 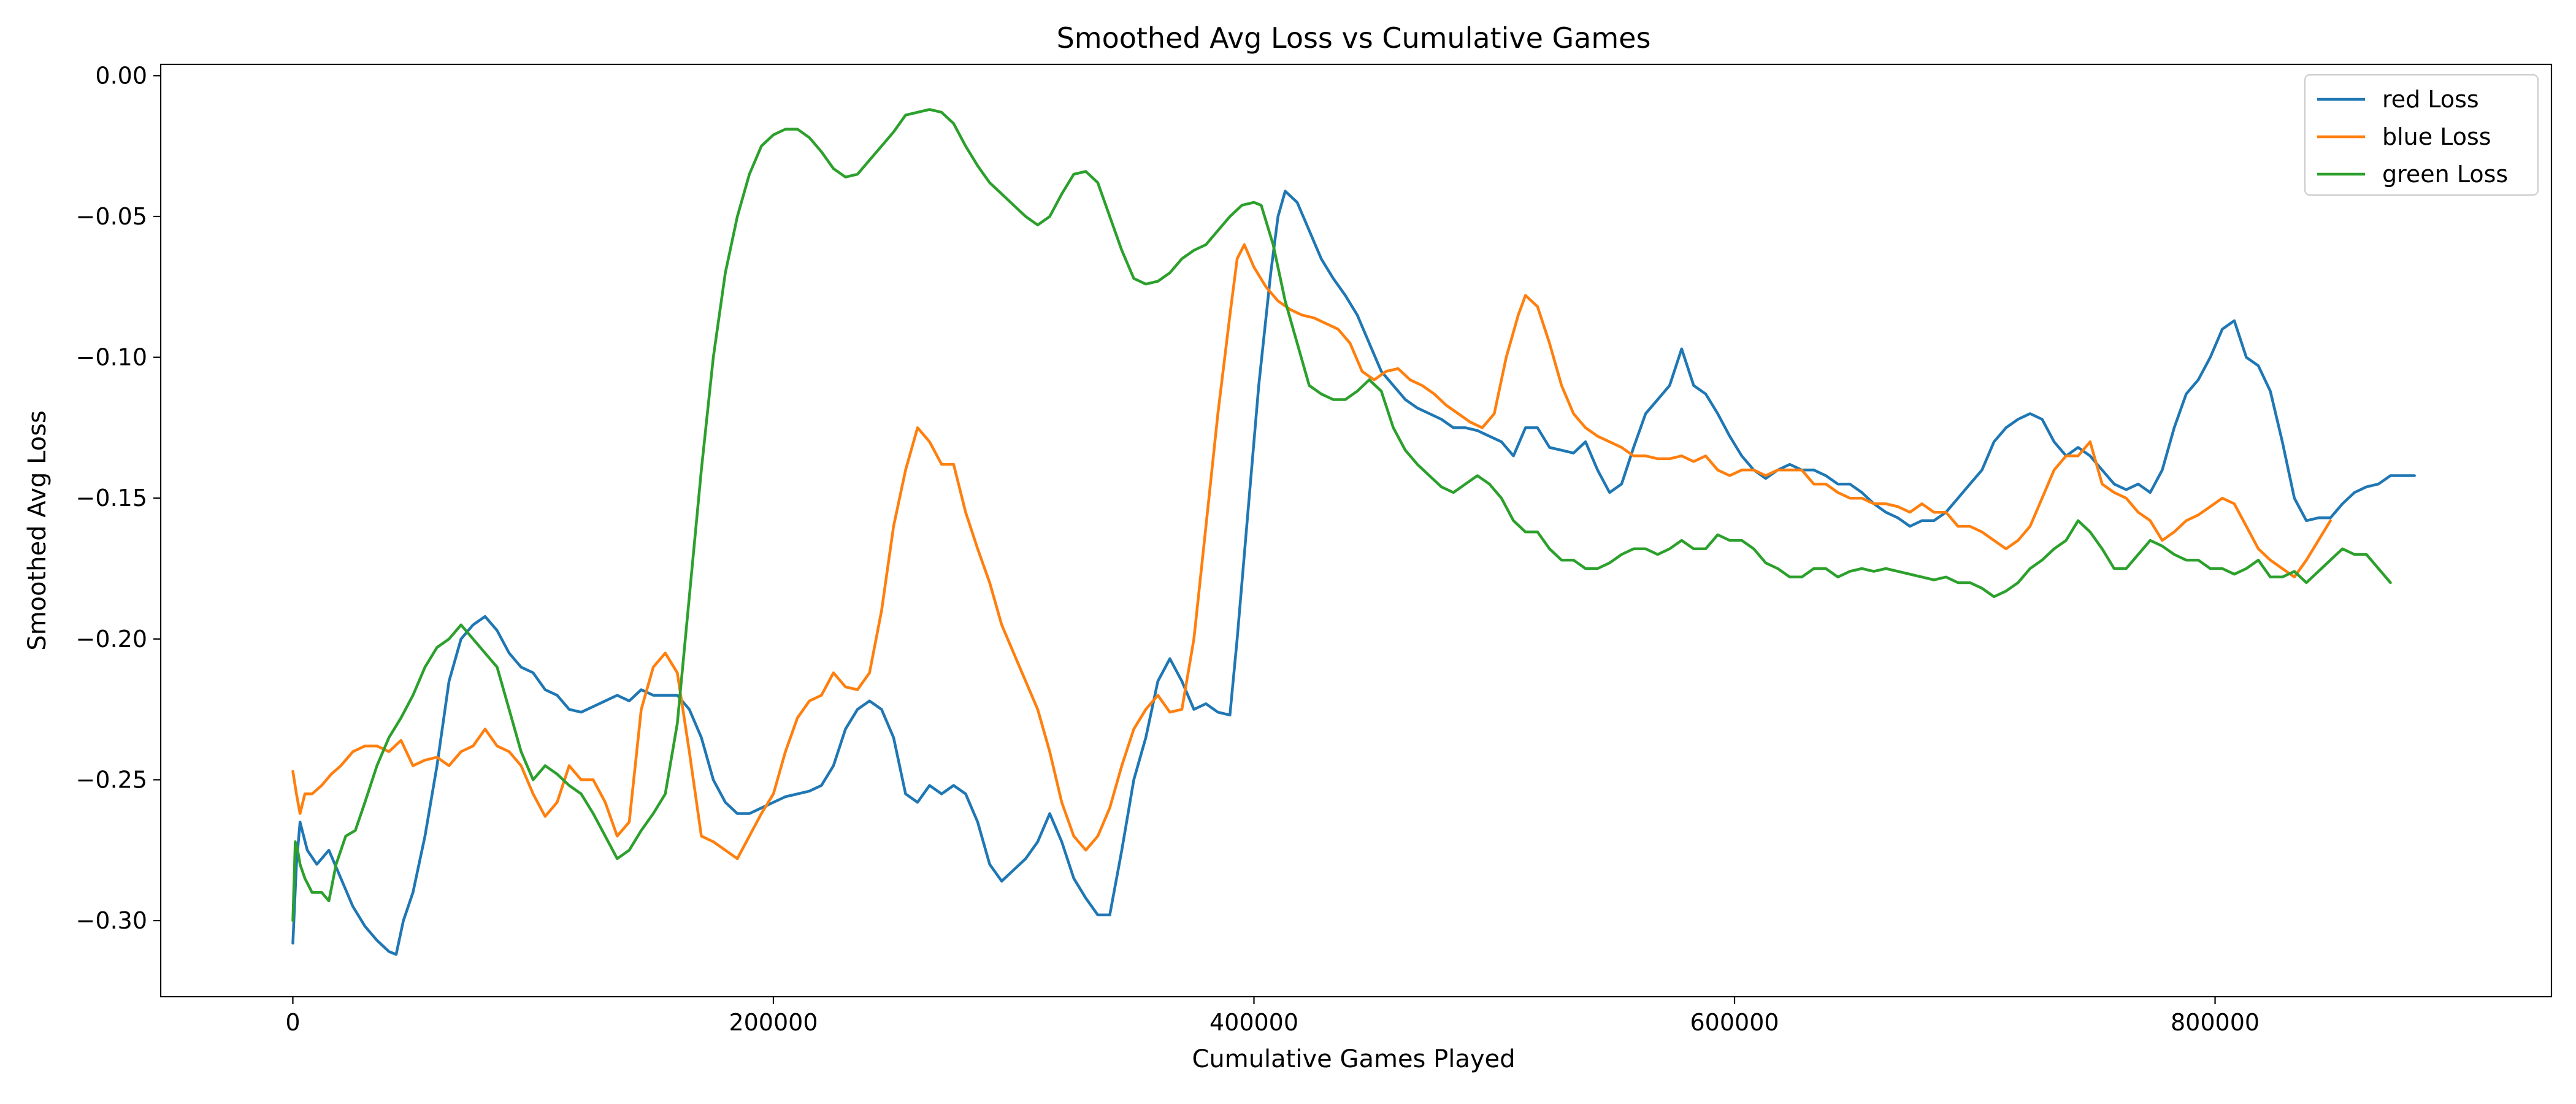 I want to click on legend: red Loss blue Loss green Loss, so click(x=2421, y=135).